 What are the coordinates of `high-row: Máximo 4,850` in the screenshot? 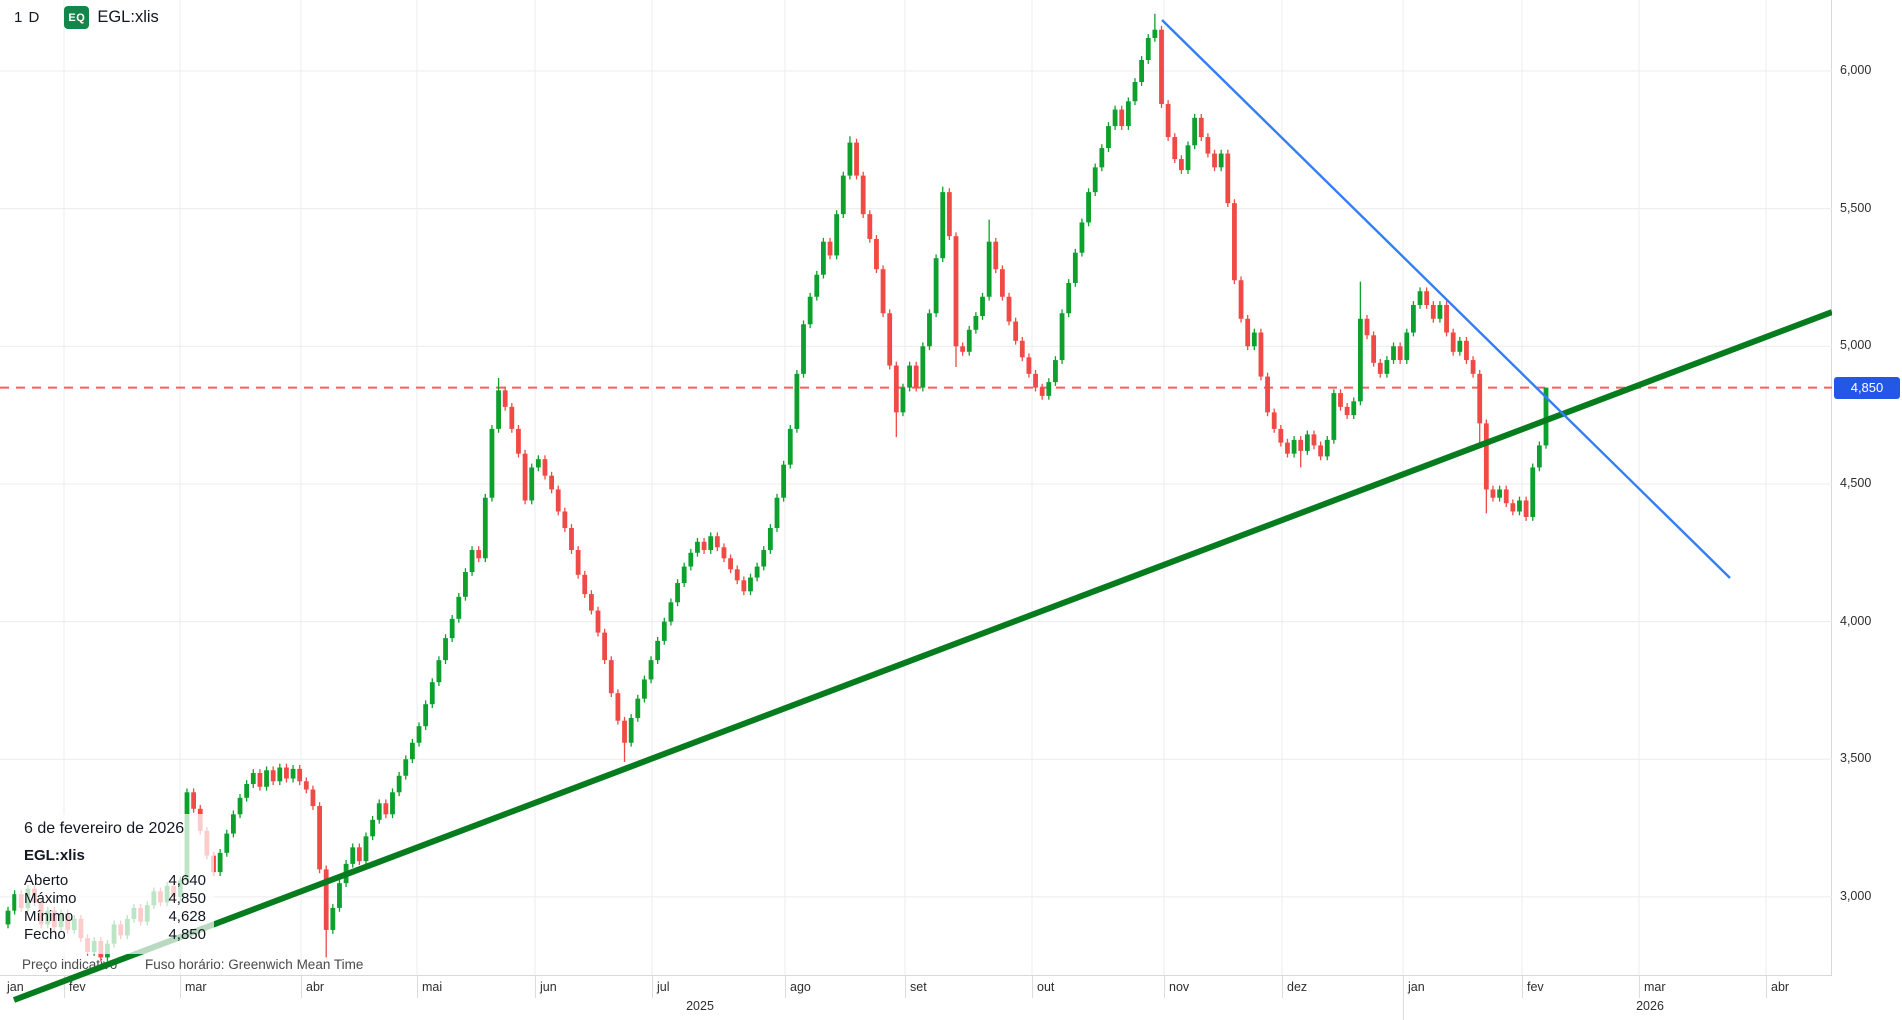 It's located at (115, 899).